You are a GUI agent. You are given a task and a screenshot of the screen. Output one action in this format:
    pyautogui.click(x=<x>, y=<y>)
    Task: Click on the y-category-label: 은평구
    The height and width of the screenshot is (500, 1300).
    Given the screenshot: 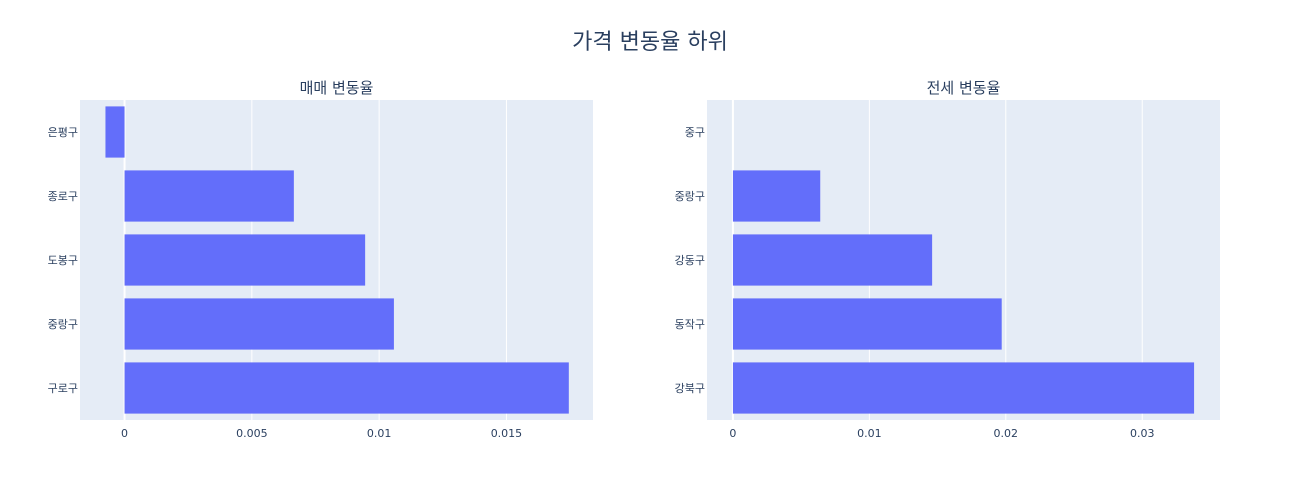 What is the action you would take?
    pyautogui.click(x=63, y=132)
    